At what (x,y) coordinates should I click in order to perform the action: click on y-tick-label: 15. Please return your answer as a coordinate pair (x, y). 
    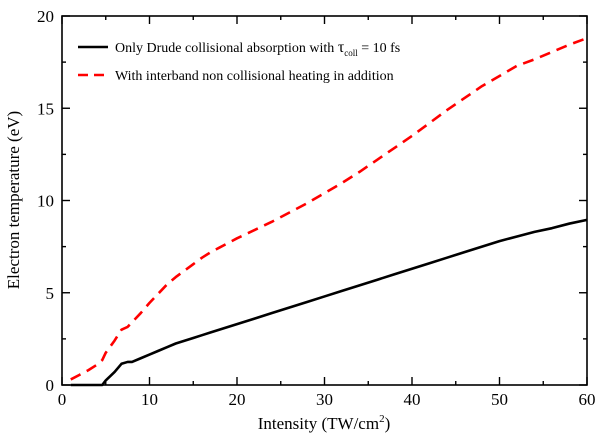
    Looking at the image, I should click on (45, 108).